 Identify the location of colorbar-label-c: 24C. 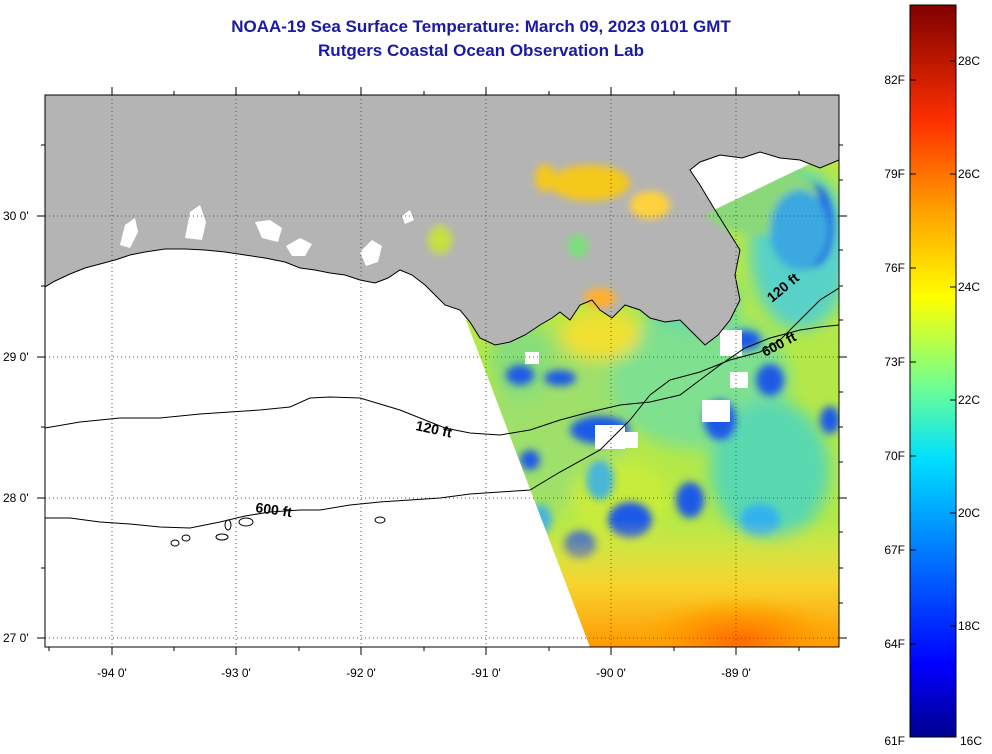
(969, 287).